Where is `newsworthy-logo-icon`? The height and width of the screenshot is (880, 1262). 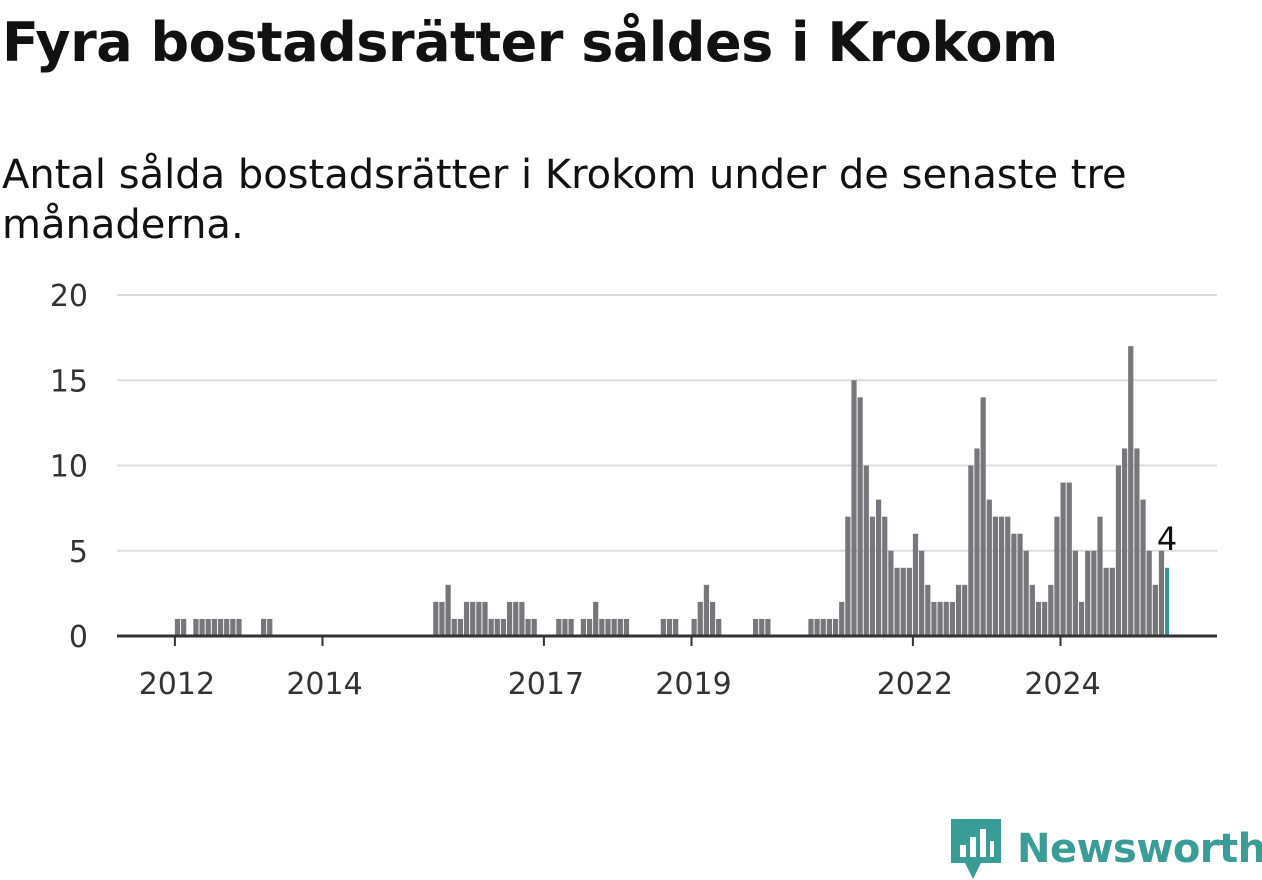 newsworthy-logo-icon is located at coordinates (976, 849).